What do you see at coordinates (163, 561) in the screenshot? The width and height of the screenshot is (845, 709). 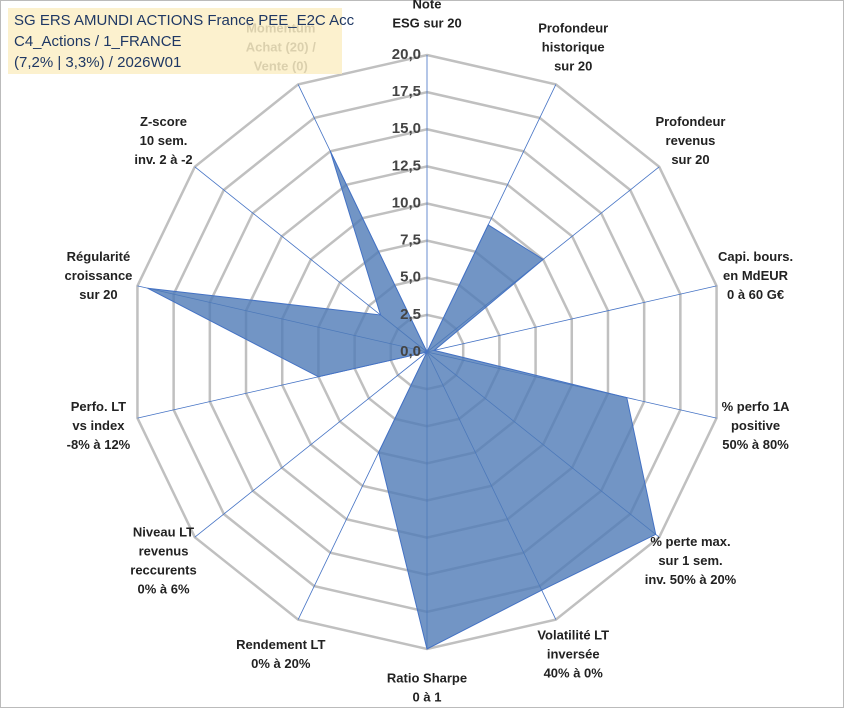 I see `category-label: Niveau LT revenus reccurents 0% à 6%` at bounding box center [163, 561].